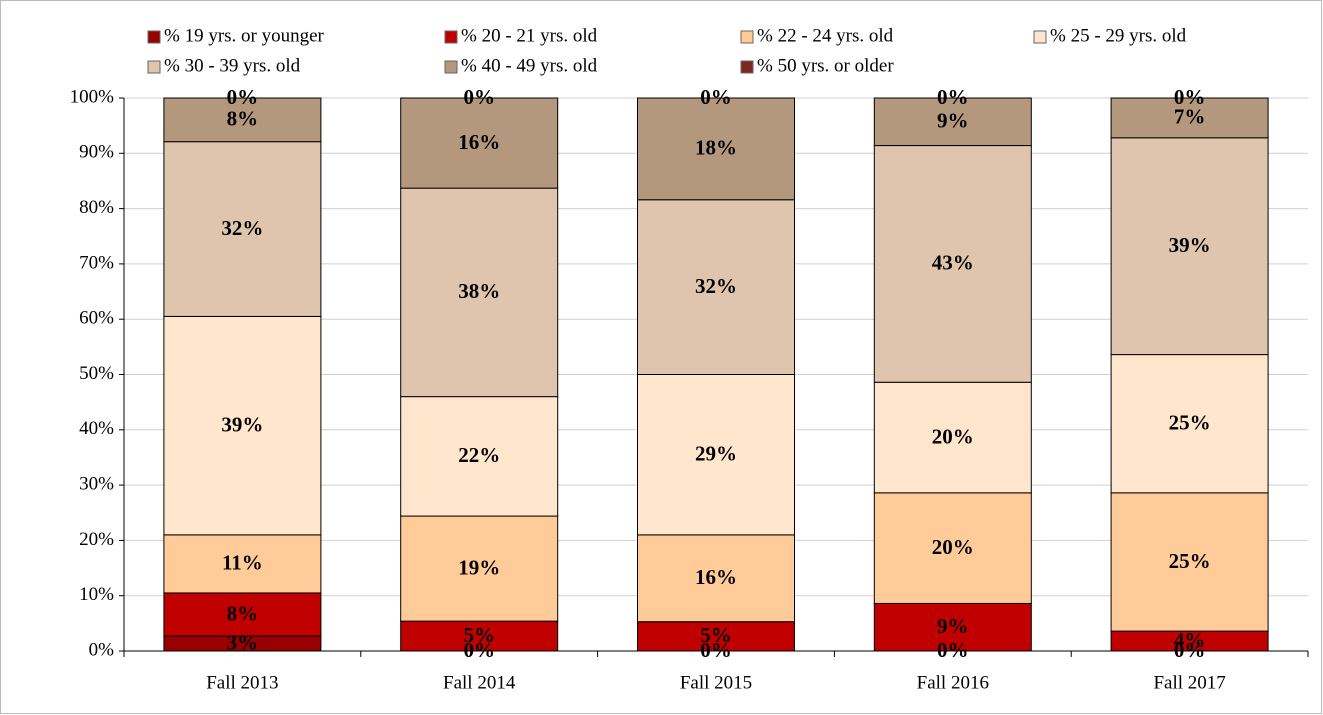  What do you see at coordinates (96, 483) in the screenshot?
I see `y-tick-label: 30%` at bounding box center [96, 483].